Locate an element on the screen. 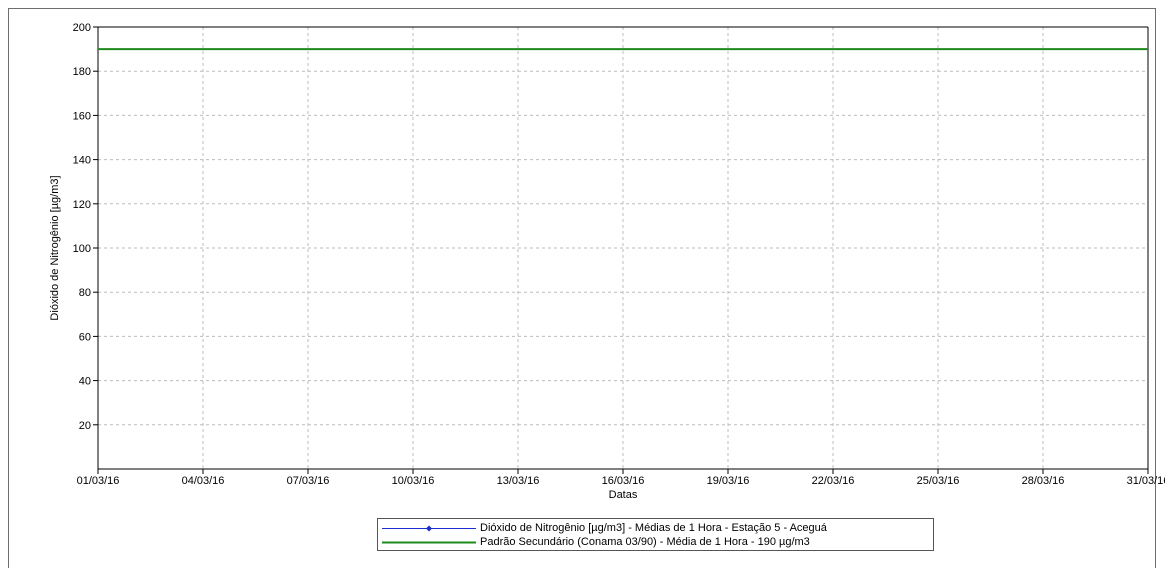 The height and width of the screenshot is (568, 1165). x-tick-label: 16/03/16 is located at coordinates (623, 481).